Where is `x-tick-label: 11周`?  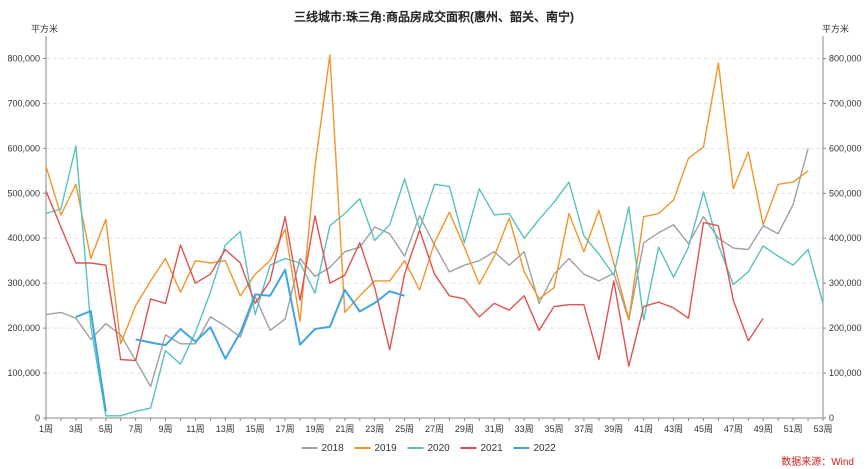 x-tick-label: 11周 is located at coordinates (195, 429).